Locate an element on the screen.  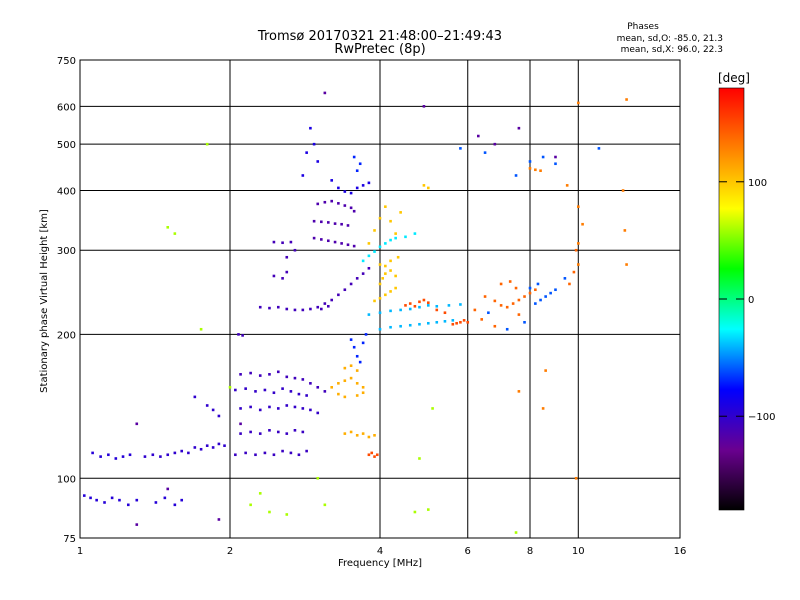
x-tick-label: 16 is located at coordinates (680, 551).